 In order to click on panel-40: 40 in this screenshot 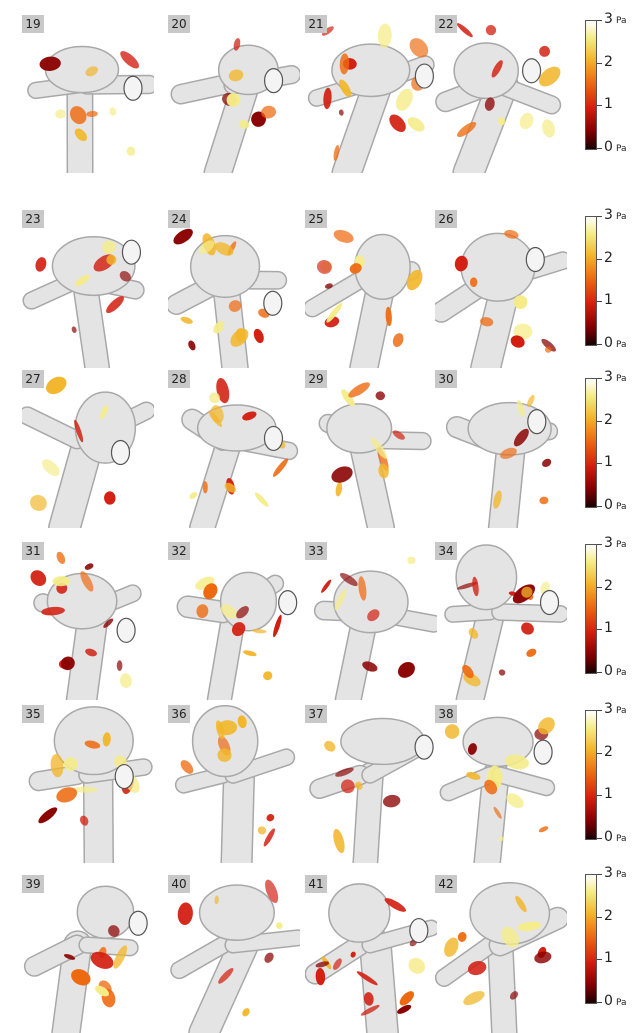, I will do `click(234, 954)`.